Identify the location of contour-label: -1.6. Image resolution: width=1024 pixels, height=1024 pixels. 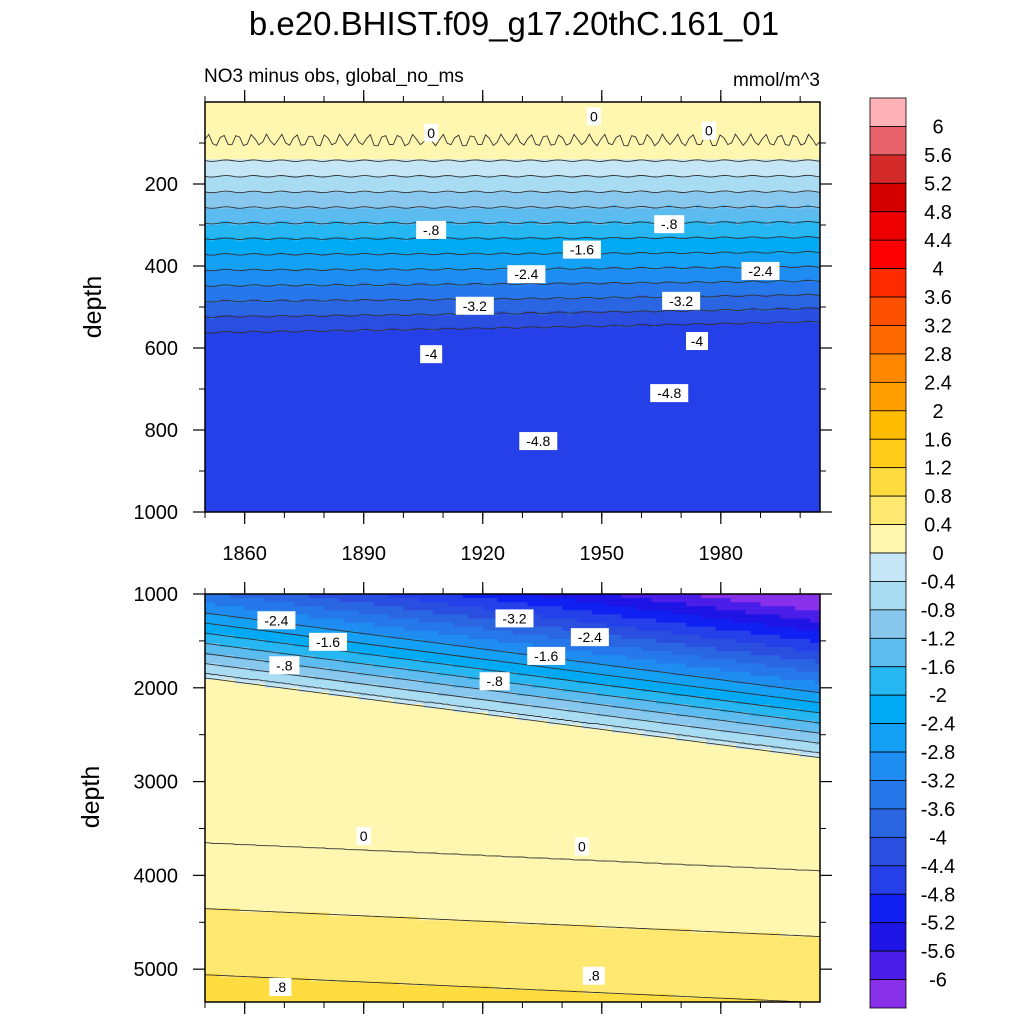
(328, 641).